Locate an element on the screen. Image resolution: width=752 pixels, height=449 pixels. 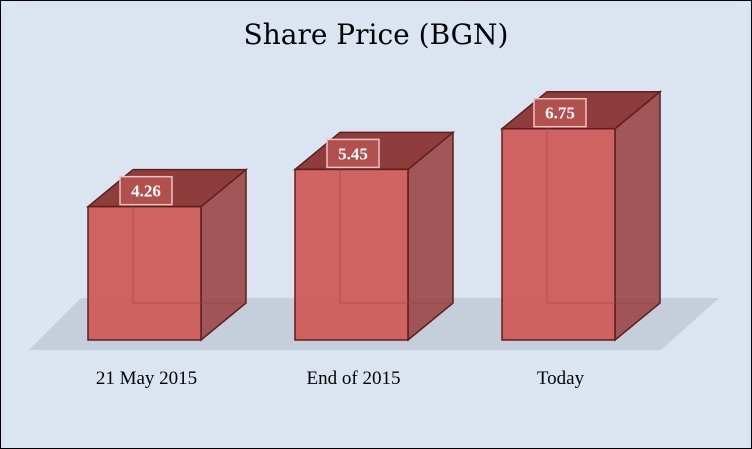
data-label-3: 6.75 is located at coordinates (560, 112).